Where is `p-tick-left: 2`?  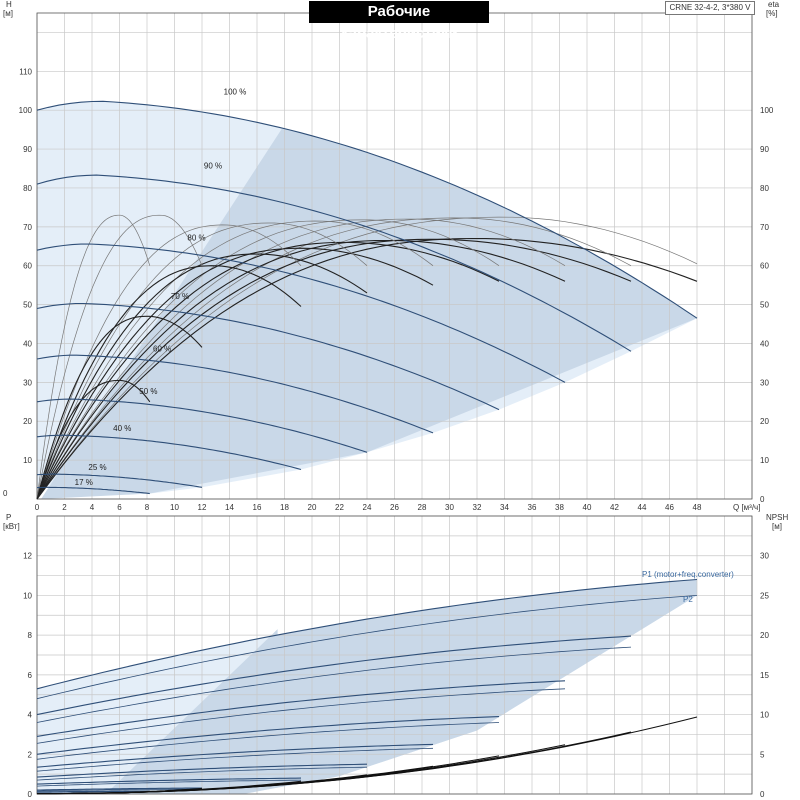 p-tick-left: 2 is located at coordinates (30, 754).